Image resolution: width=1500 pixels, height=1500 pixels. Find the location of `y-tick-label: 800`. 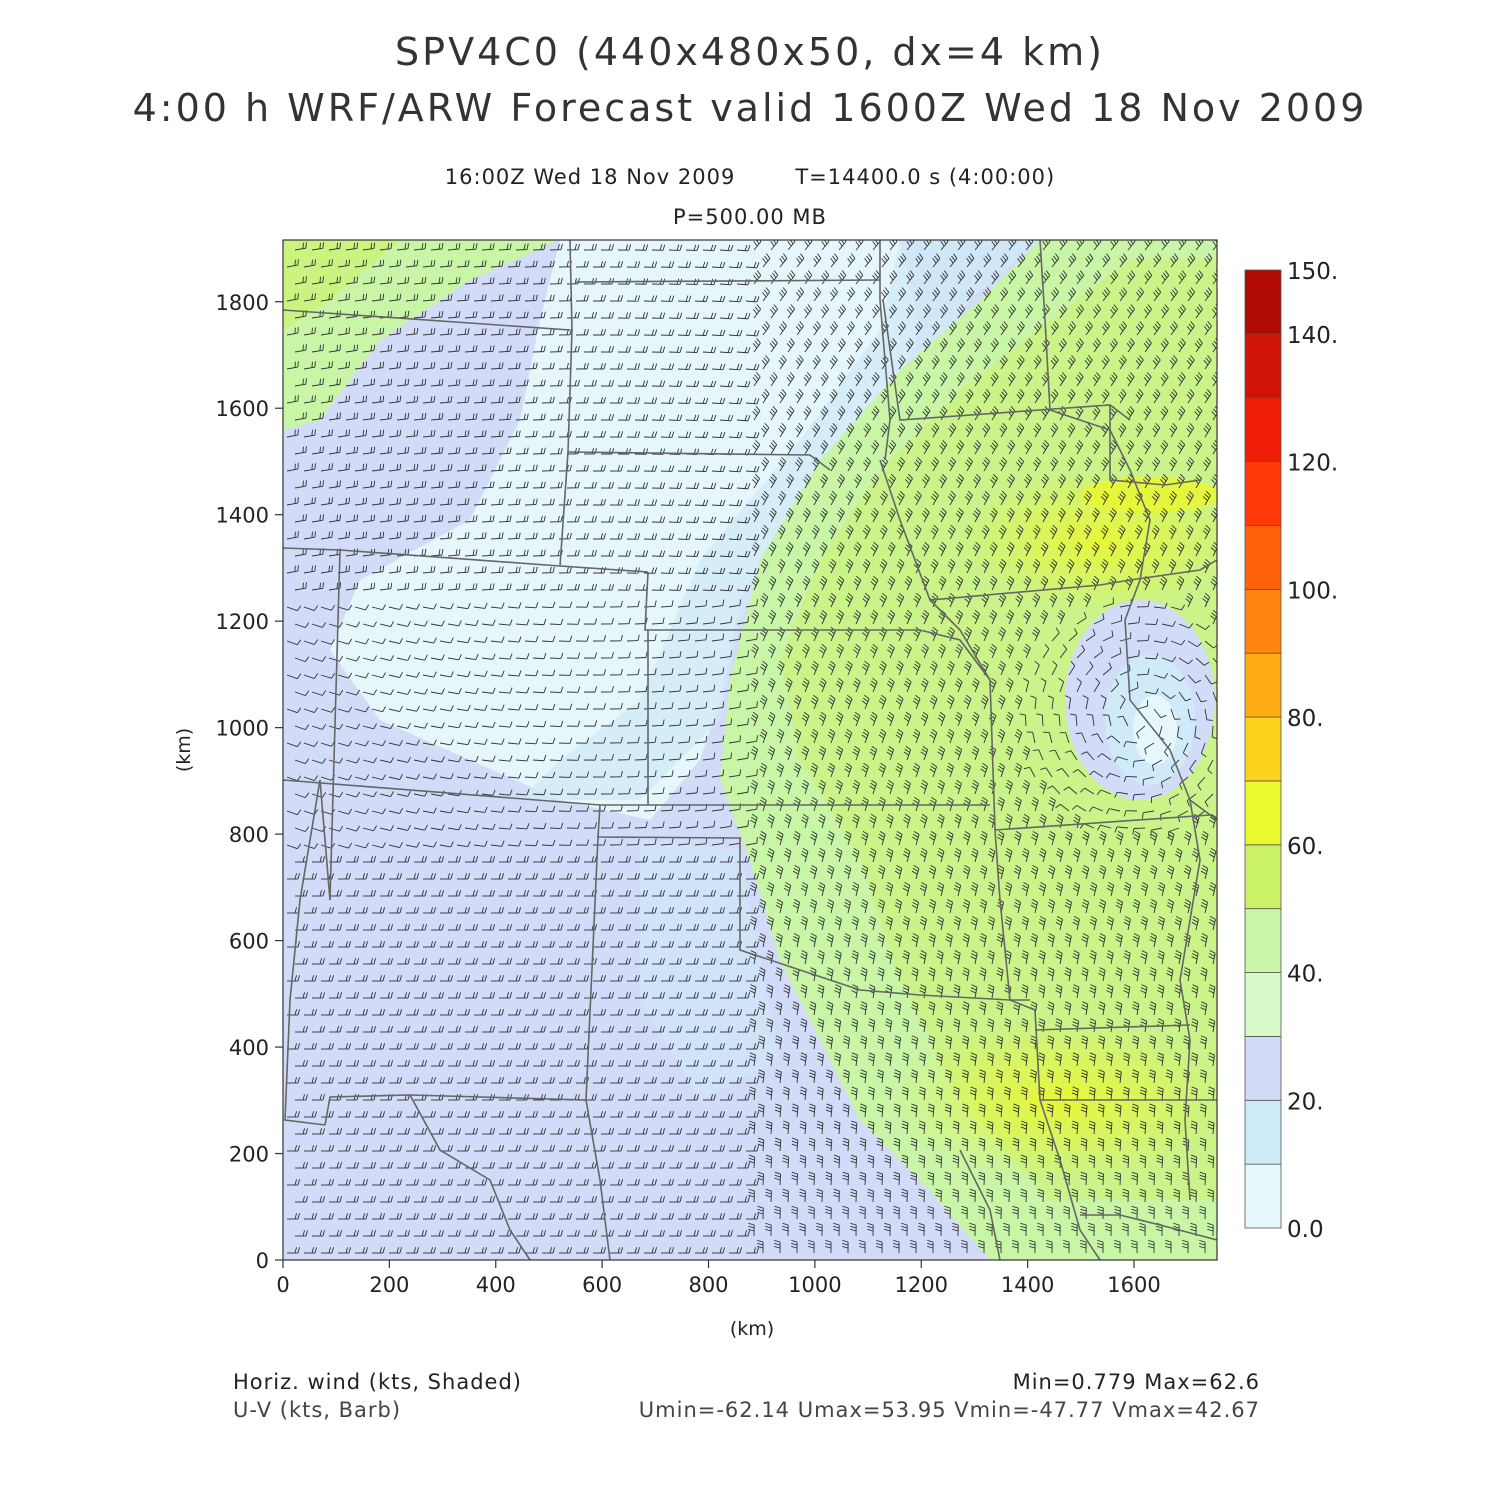

y-tick-label: 800 is located at coordinates (249, 835).